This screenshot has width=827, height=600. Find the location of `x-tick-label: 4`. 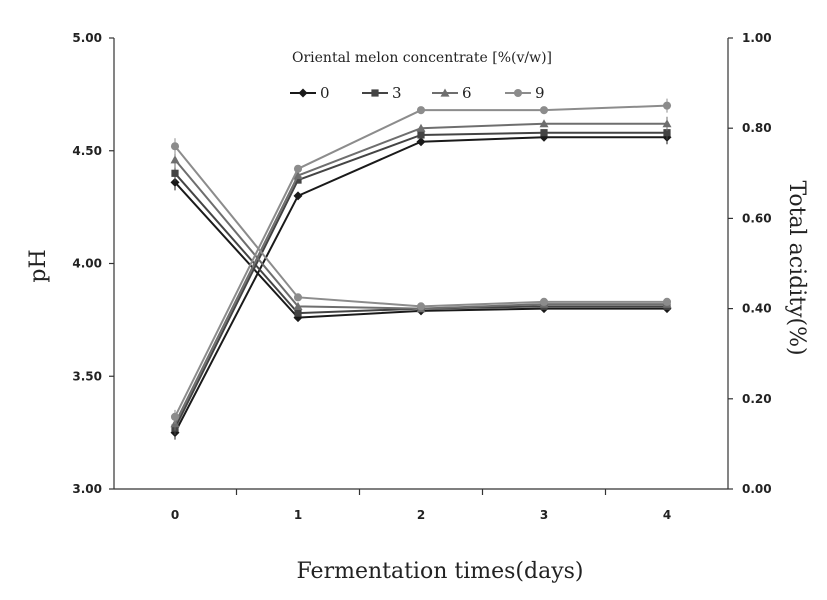

x-tick-label: 4 is located at coordinates (667, 515).